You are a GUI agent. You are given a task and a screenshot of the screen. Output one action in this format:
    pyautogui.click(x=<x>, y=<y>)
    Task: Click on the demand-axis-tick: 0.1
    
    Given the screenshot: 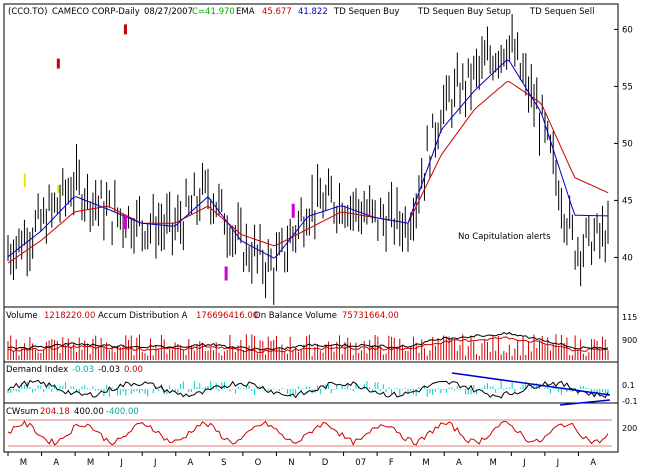 What is the action you would take?
    pyautogui.click(x=628, y=385)
    